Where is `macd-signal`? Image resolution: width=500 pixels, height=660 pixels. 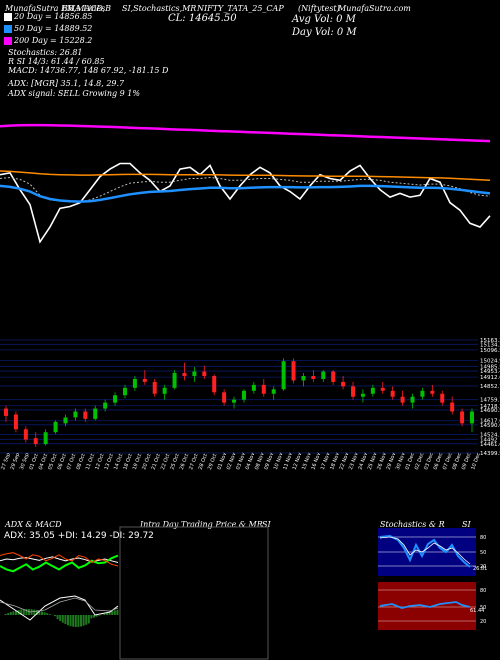
macd-signal is located at coordinates (59, 605).